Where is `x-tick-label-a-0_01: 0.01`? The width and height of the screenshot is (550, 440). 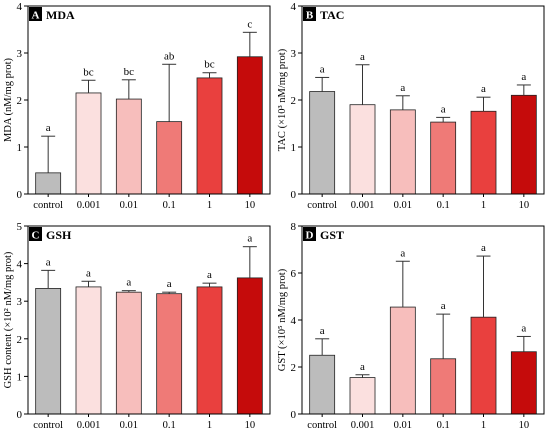 x-tick-label-a-0_01: 0.01 is located at coordinates (129, 205).